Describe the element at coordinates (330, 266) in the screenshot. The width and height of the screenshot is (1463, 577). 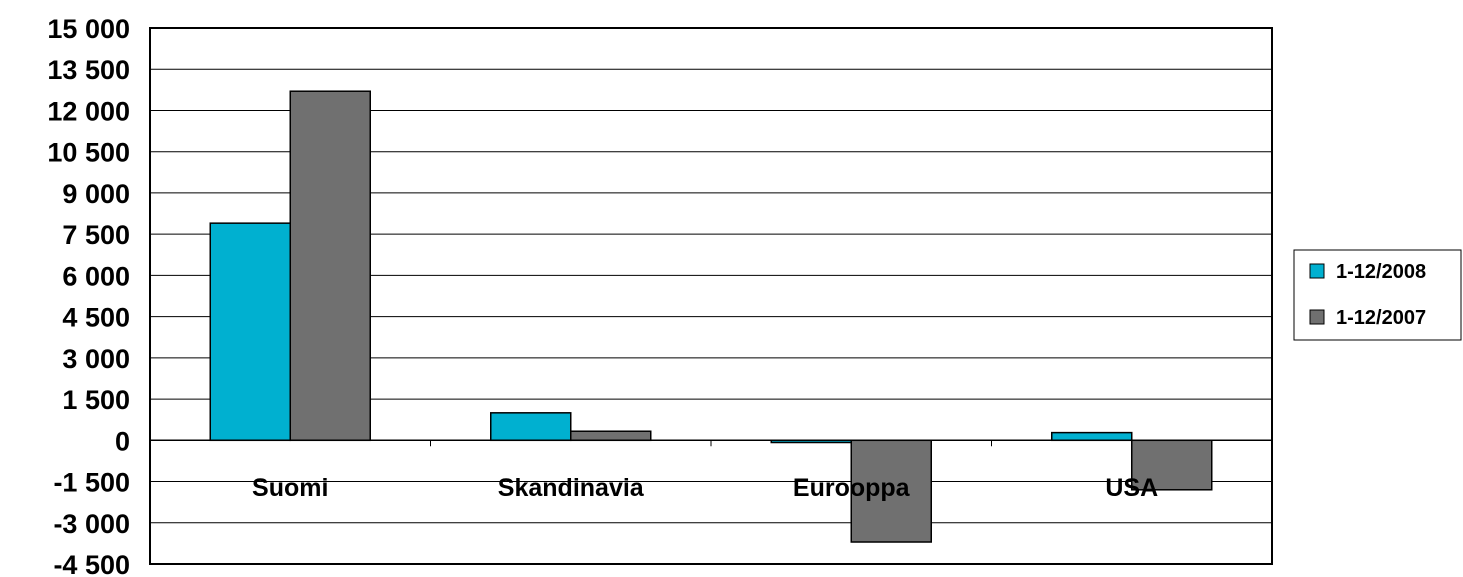
I see `bar-suomi-2007` at that location.